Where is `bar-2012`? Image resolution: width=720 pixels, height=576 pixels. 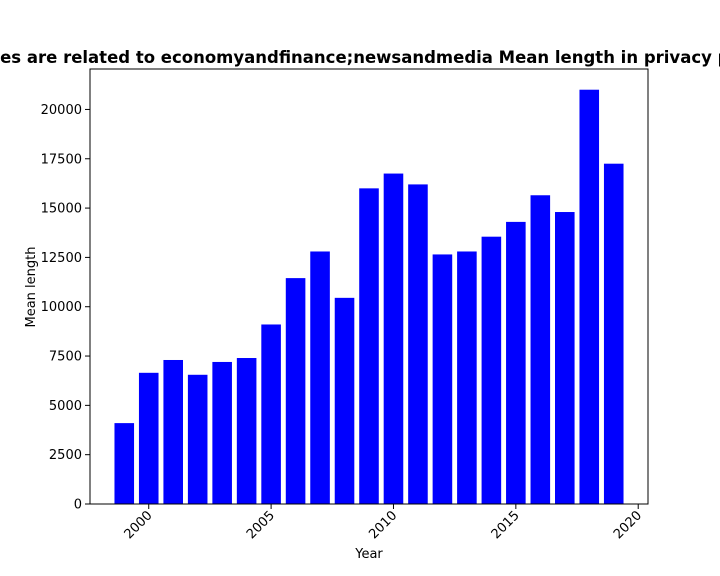
bar-2012 is located at coordinates (442, 379).